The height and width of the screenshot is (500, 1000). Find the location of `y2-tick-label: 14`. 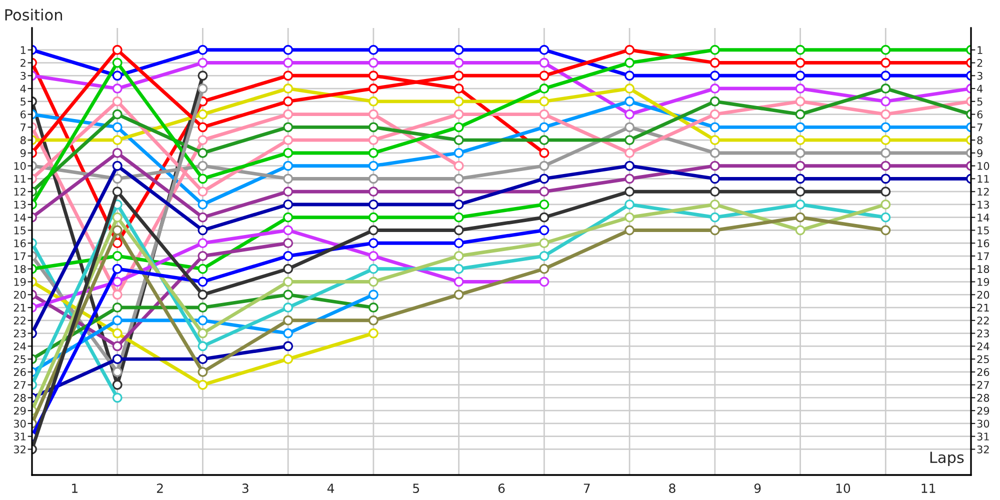

y2-tick-label: 14 is located at coordinates (984, 218).